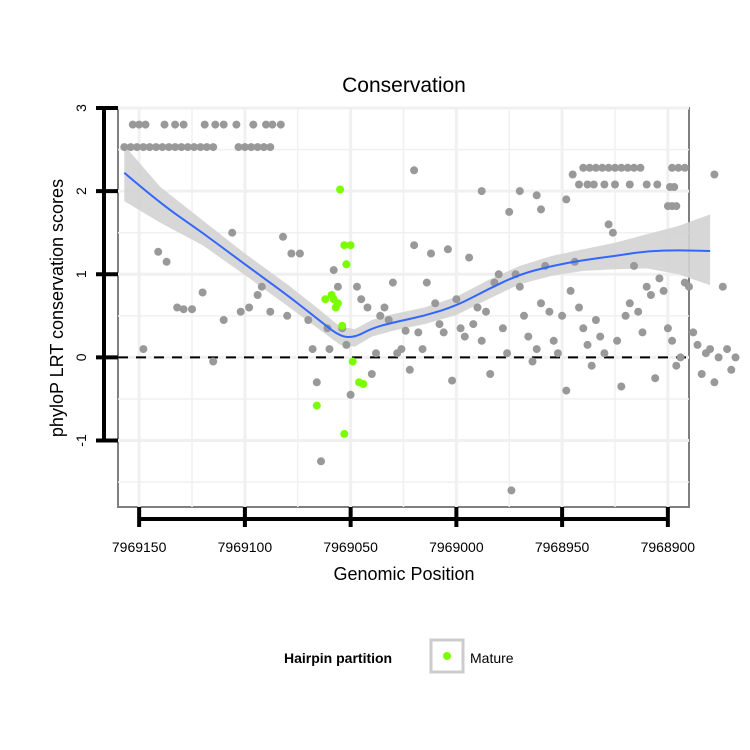  Describe the element at coordinates (139, 547) in the screenshot. I see `x-tick-label: 7969150` at that location.